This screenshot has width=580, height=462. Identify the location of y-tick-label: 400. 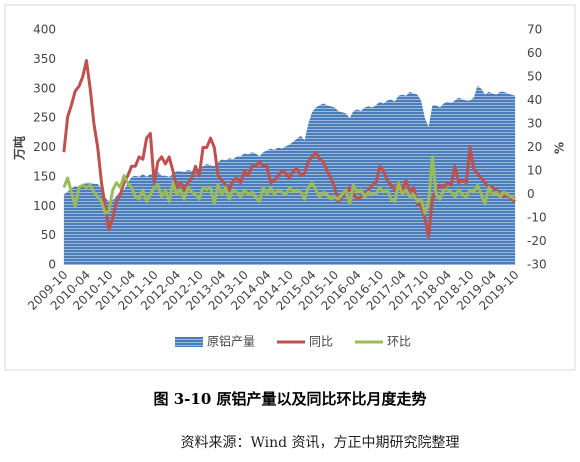
(44, 30).